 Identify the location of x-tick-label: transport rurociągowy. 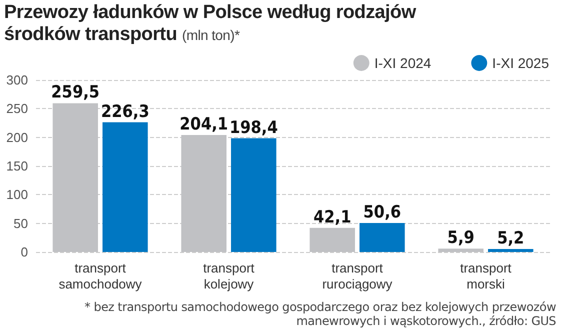
(357, 276).